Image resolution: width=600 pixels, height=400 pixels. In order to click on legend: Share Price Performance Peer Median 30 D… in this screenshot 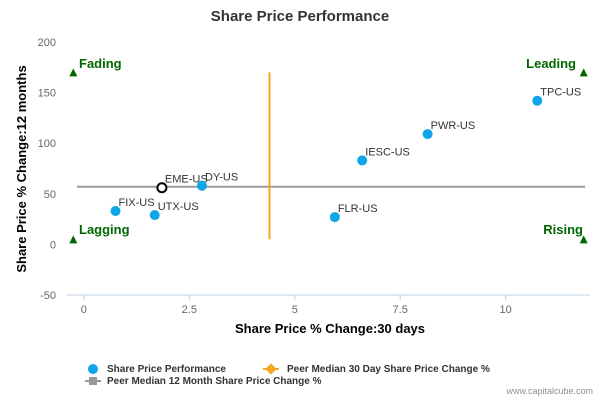, I will do `click(287, 375)`.